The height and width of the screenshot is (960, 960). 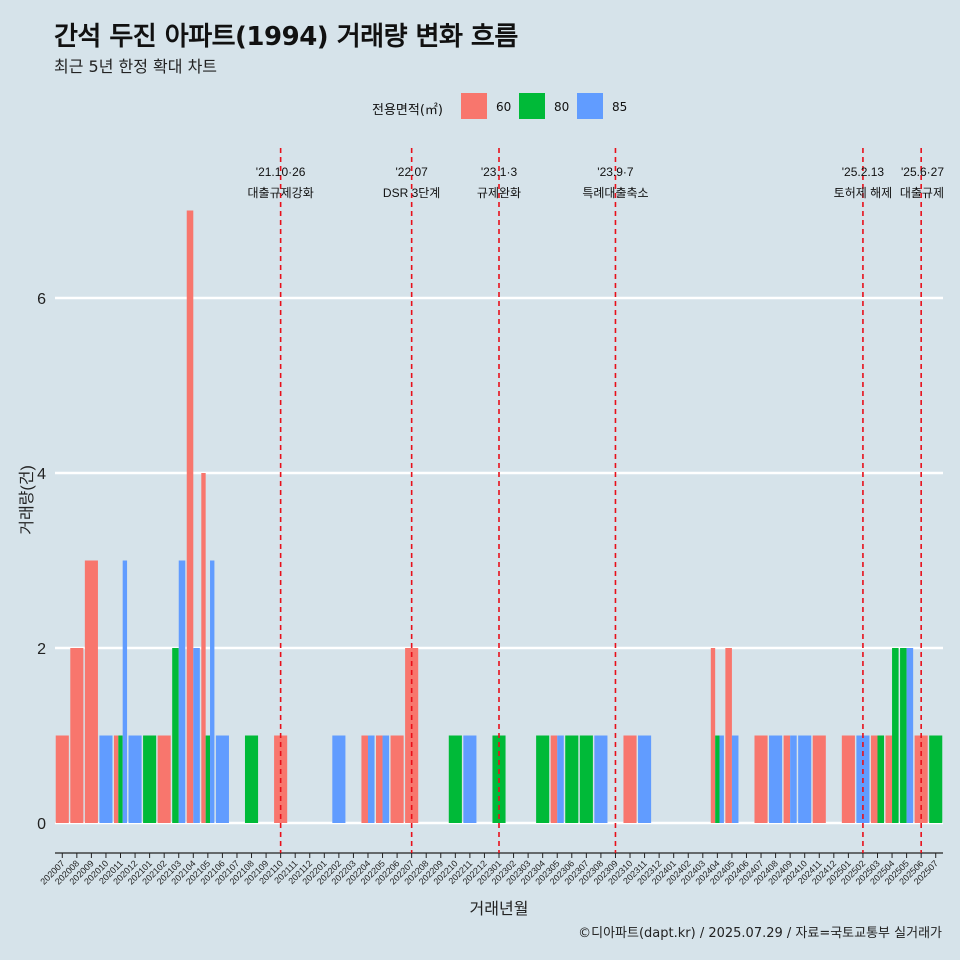 I want to click on event-date-label: '23.9·7, so click(x=615, y=172).